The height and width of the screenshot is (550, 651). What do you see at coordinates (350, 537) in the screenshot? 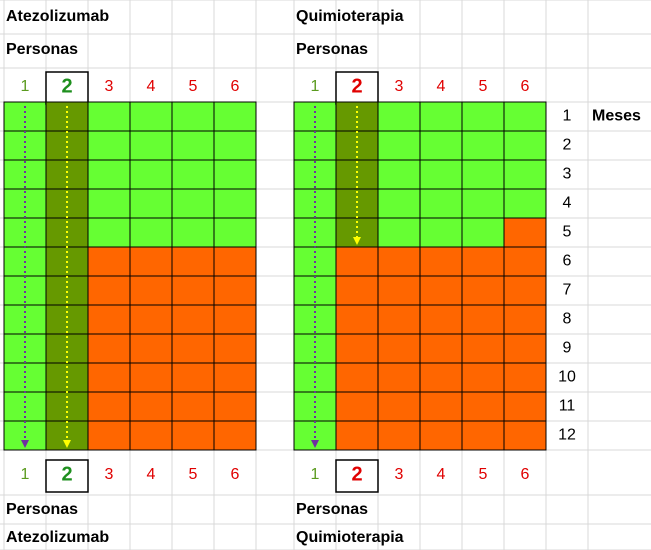
I see `panel-title: Quimioterapia` at bounding box center [350, 537].